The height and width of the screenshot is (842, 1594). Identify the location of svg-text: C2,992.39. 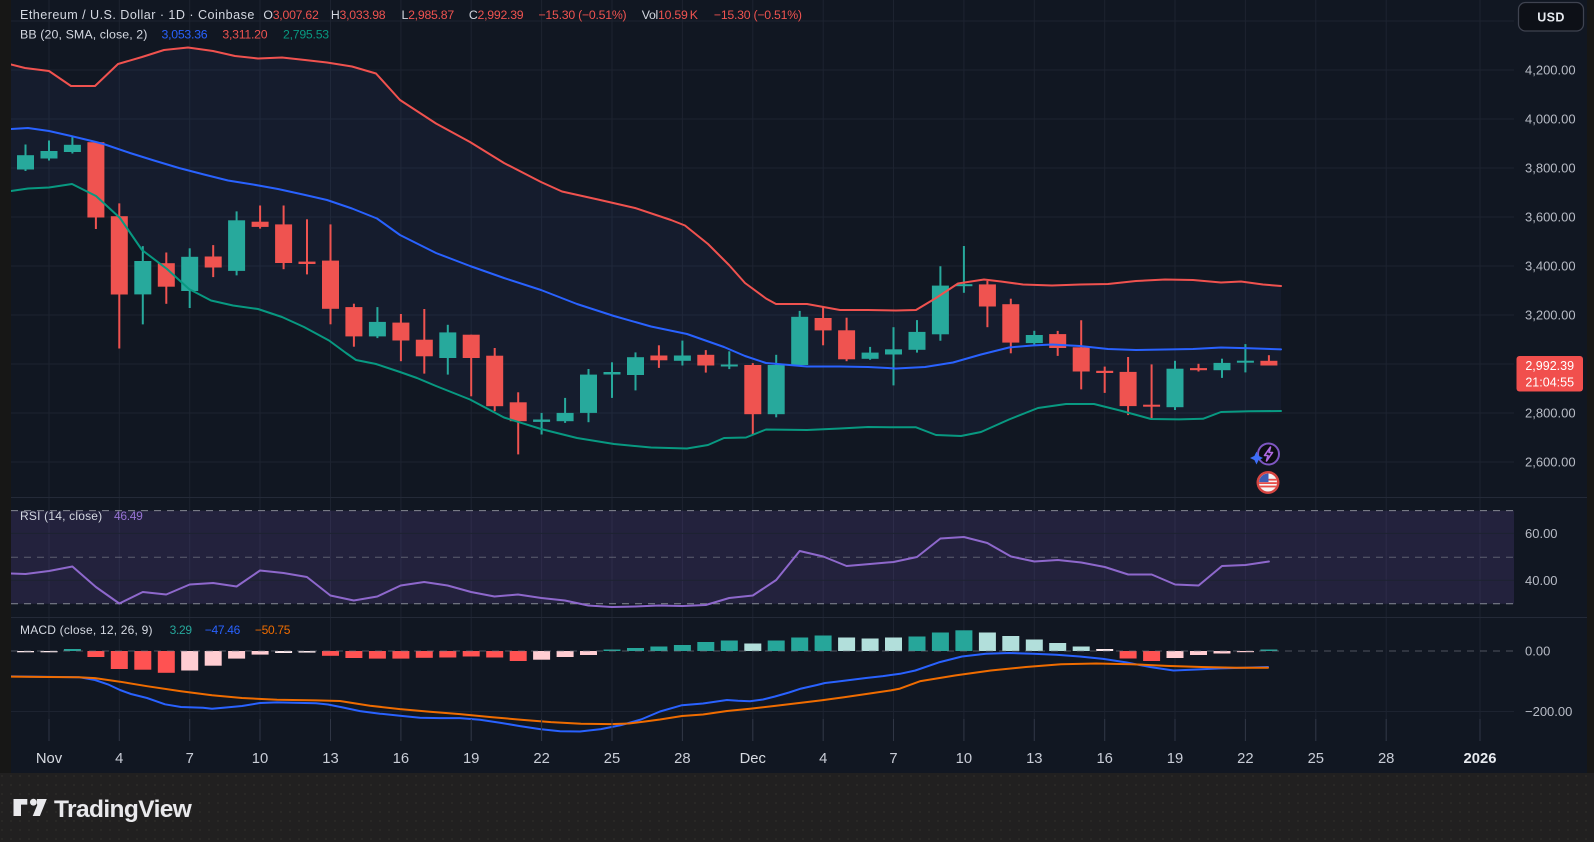
(496, 15).